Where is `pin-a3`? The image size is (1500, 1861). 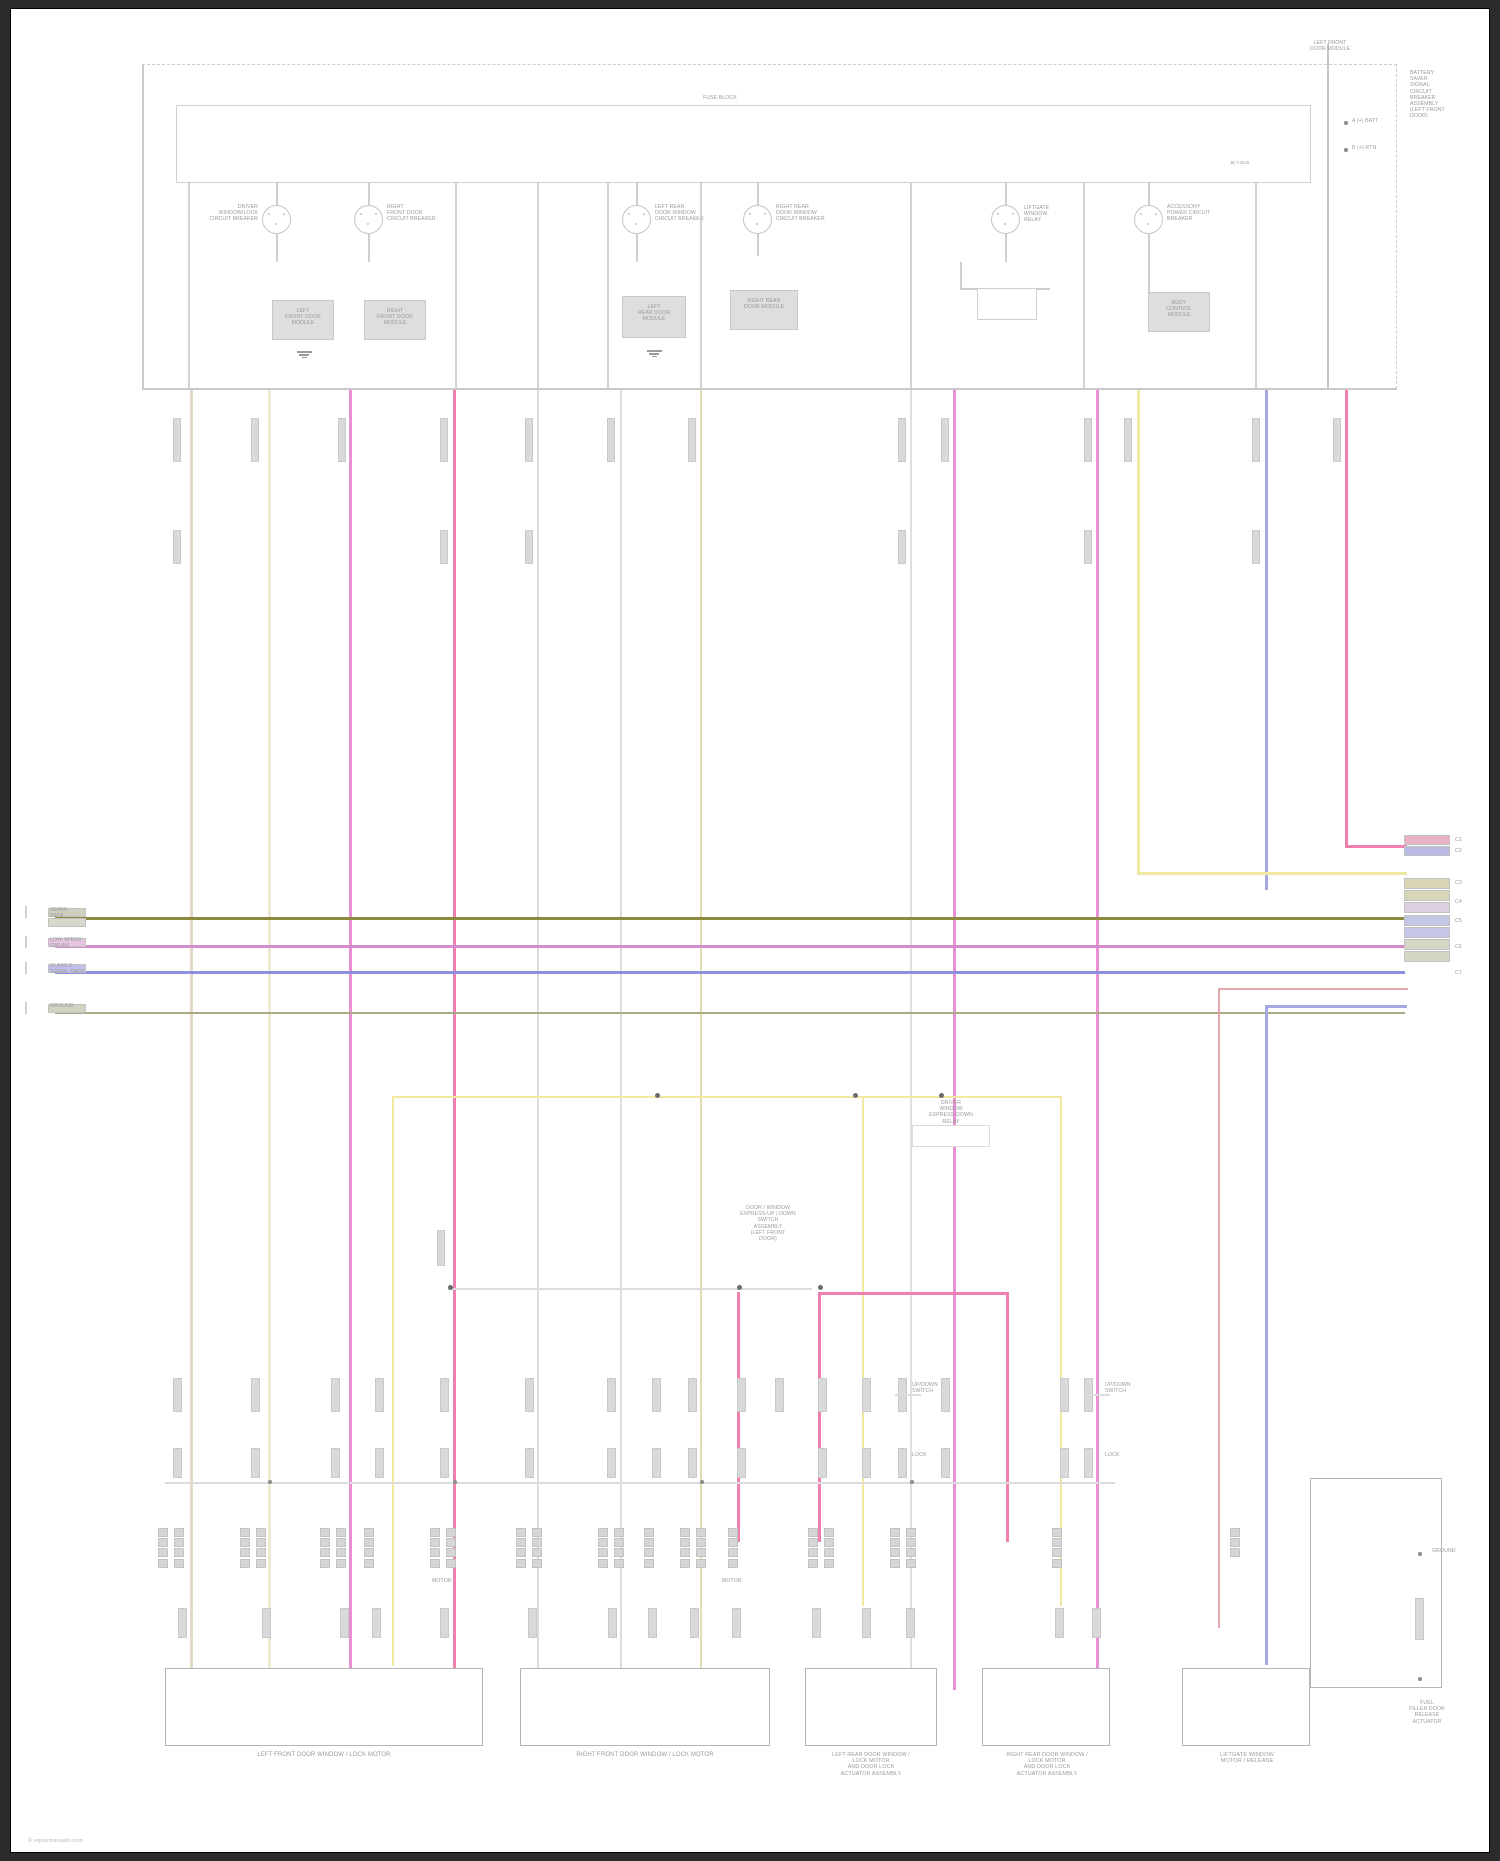 pin-a3 is located at coordinates (335, 1395).